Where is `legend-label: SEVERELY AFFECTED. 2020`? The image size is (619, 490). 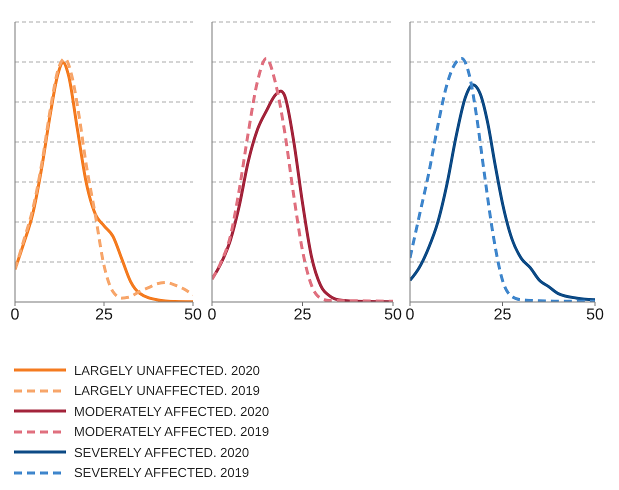 legend-label: SEVERELY AFFECTED. 2020 is located at coordinates (162, 452).